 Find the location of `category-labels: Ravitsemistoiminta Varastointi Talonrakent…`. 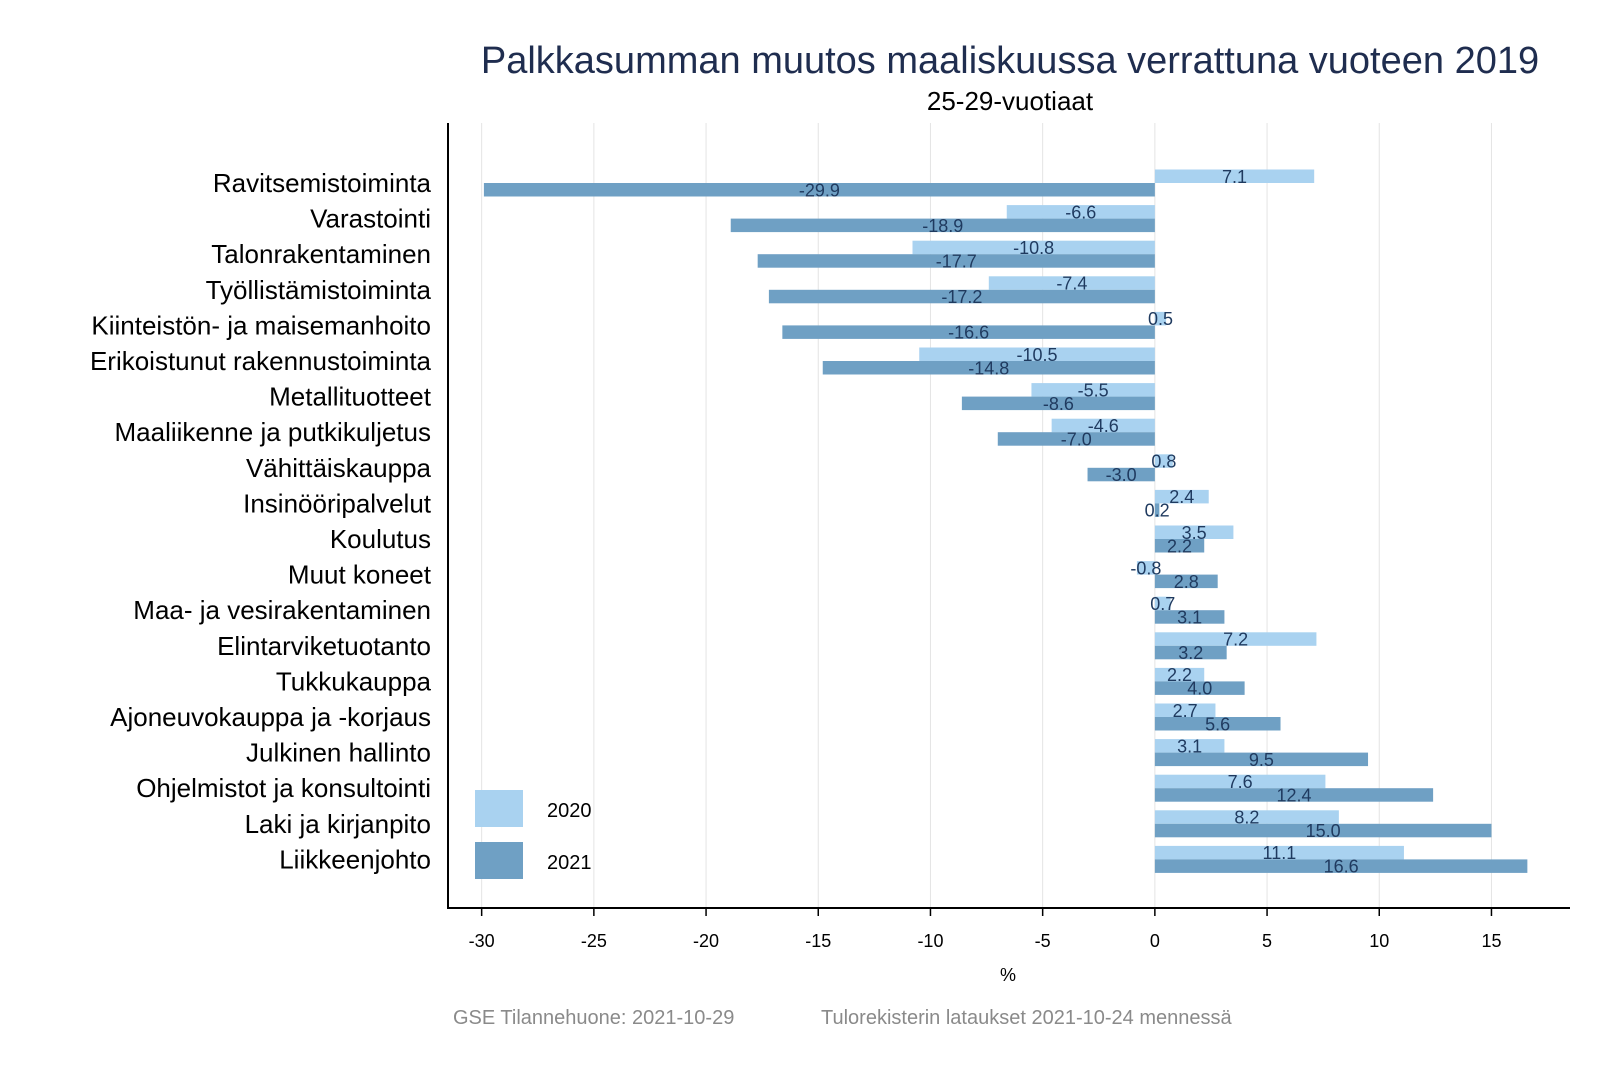

category-labels: Ravitsemistoiminta Varastointi Talonrakent… is located at coordinates (261, 521).